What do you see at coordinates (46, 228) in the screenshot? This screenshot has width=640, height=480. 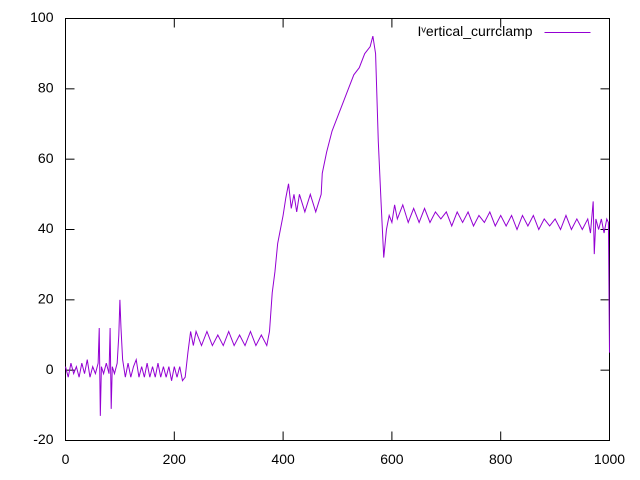 I see `y-tick-label: 40` at bounding box center [46, 228].